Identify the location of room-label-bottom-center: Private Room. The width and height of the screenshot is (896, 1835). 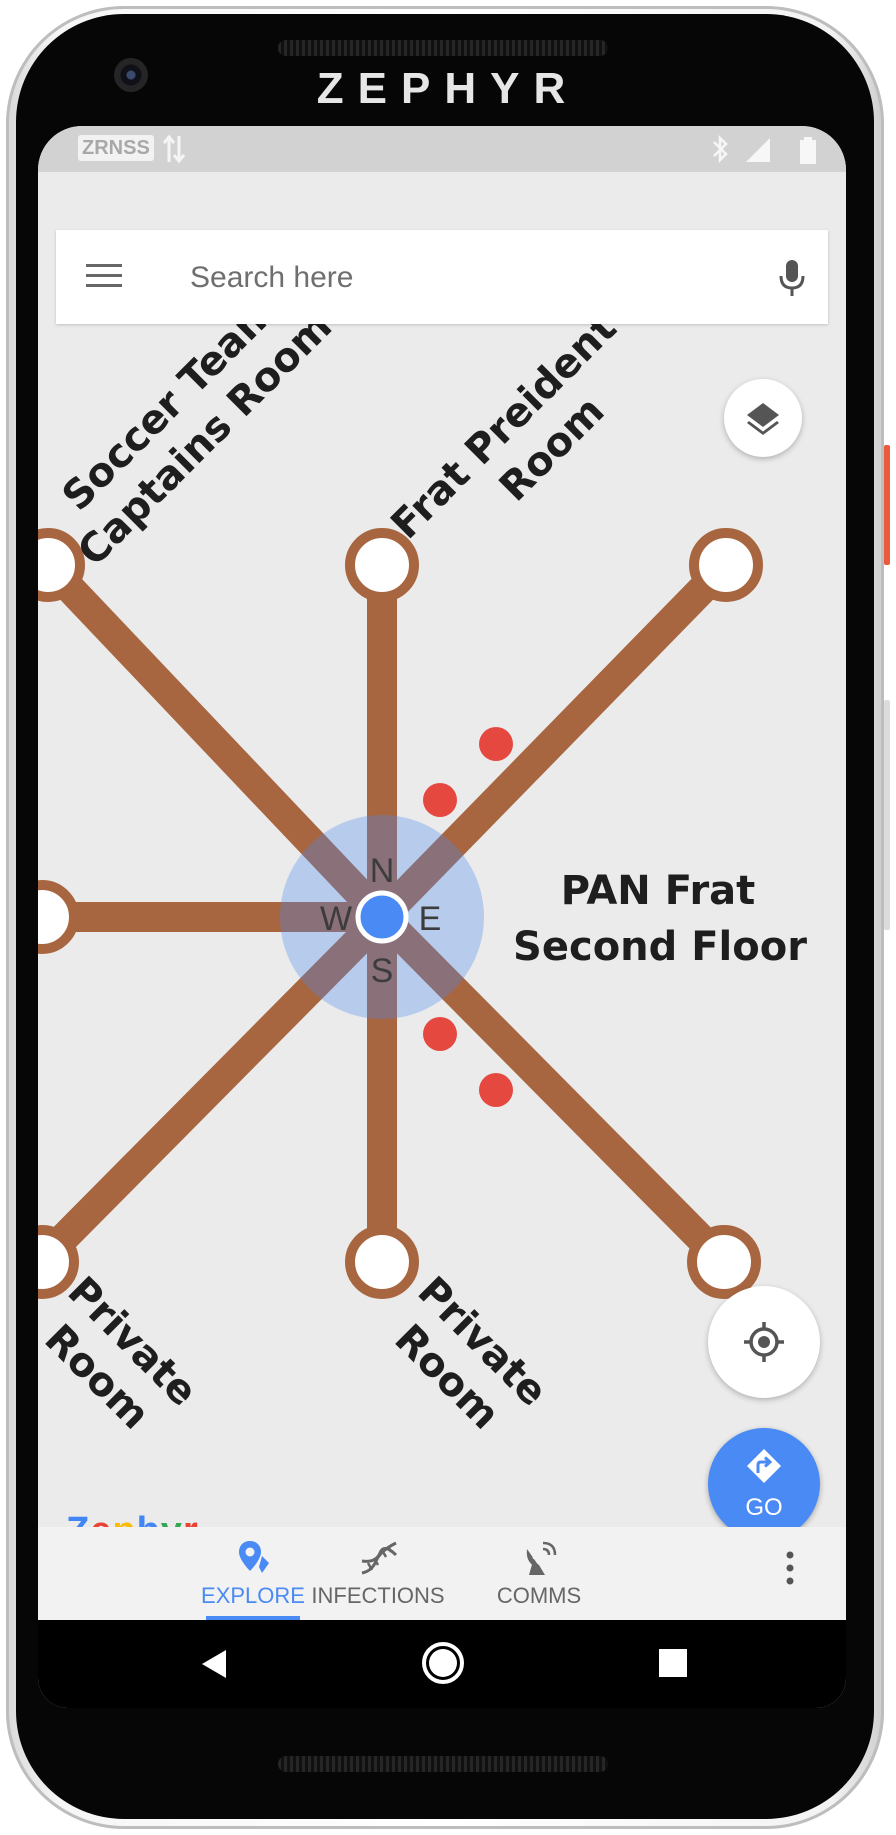
(471, 1353).